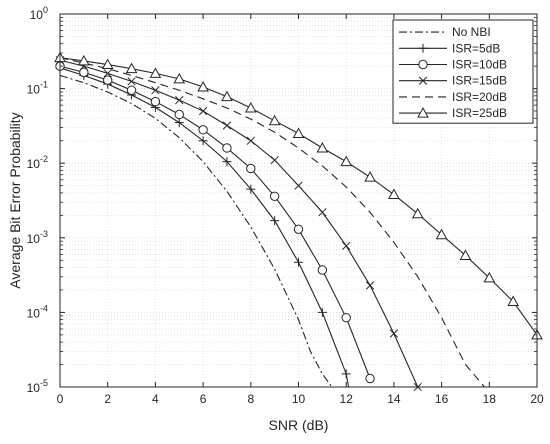  Describe the element at coordinates (479, 65) in the screenshot. I see `legend-label: ISR=10dB` at that location.